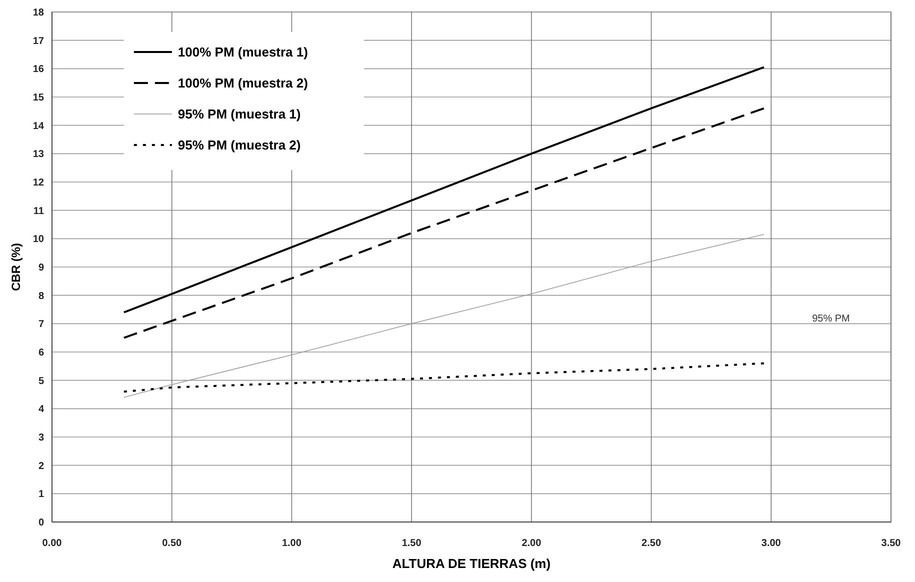 This screenshot has height=582, width=915. I want to click on y-tick-label: 18, so click(38, 13).